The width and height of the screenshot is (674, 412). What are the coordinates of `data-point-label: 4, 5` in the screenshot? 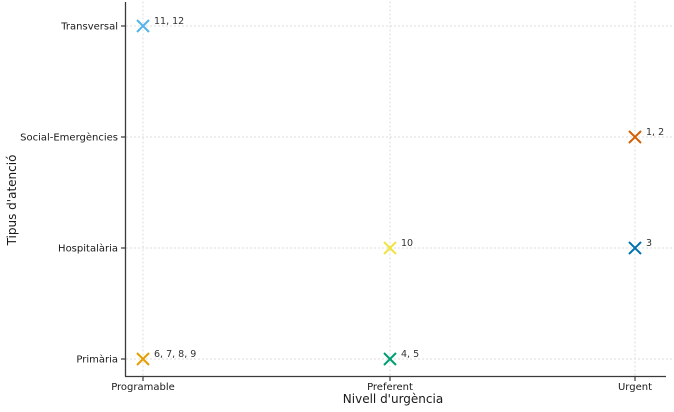 It's located at (410, 354).